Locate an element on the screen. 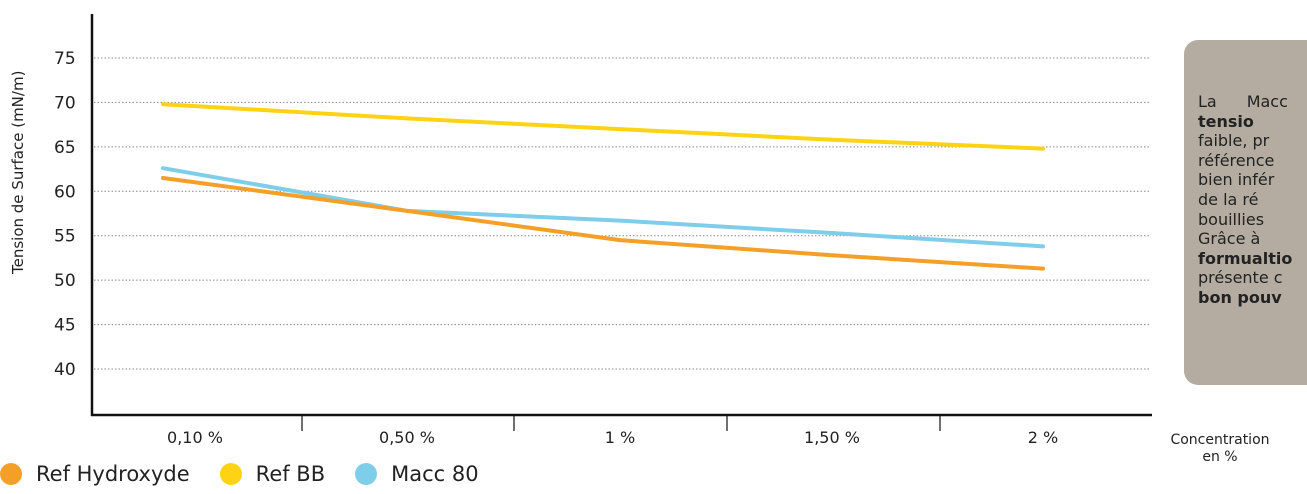 The image size is (1307, 494). legend-swatch-ref-bb is located at coordinates (231, 474).